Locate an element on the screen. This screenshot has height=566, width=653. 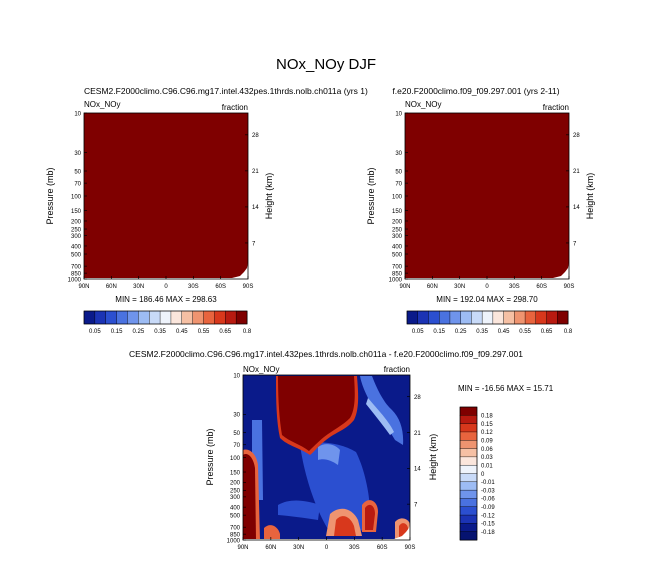
colorbar-label: 0.45 is located at coordinates (504, 332).